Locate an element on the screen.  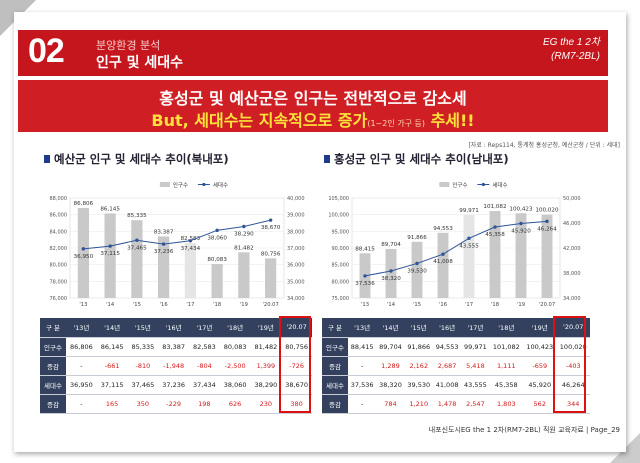
section-title: 인구 및 세대수 is located at coordinates (140, 63).